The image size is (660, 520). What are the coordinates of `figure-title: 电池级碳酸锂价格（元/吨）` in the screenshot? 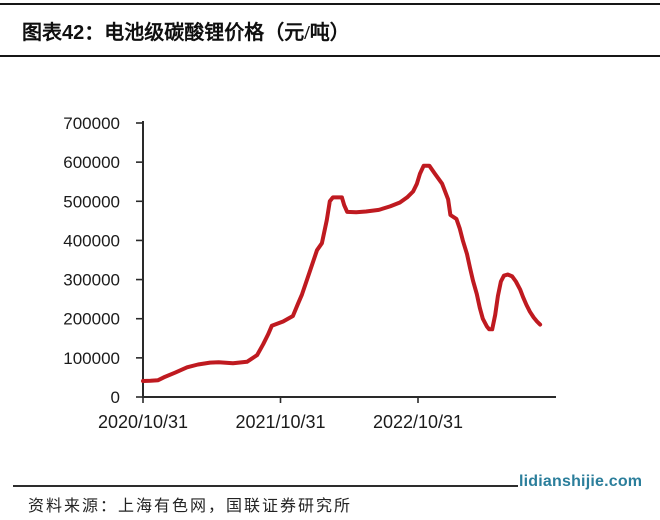 It's located at (227, 33).